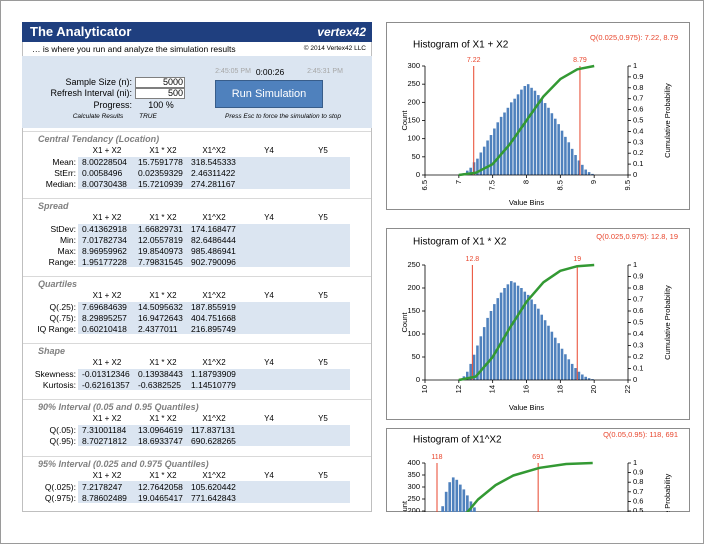  What do you see at coordinates (538, 457) in the screenshot?
I see `quantile-label: 691` at bounding box center [538, 457].